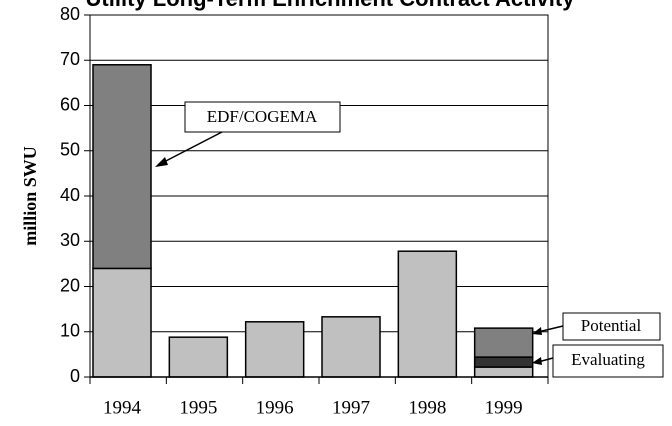 The image size is (672, 426). Describe the element at coordinates (70, 104) in the screenshot. I see `y-tick-label: 60` at that location.